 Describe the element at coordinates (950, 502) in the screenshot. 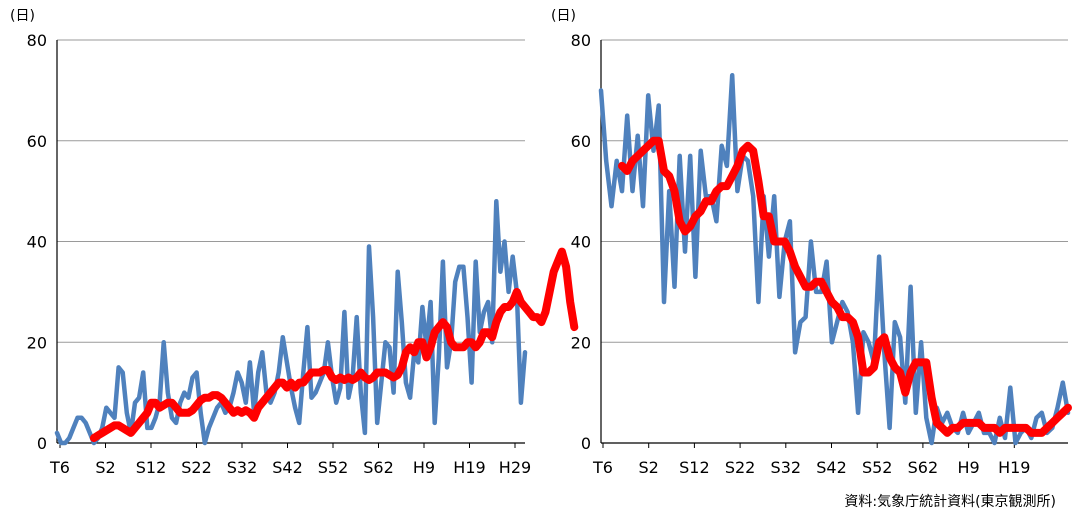

I see `source-note: 資料:気象庁統計資料(東京観測所)` at that location.